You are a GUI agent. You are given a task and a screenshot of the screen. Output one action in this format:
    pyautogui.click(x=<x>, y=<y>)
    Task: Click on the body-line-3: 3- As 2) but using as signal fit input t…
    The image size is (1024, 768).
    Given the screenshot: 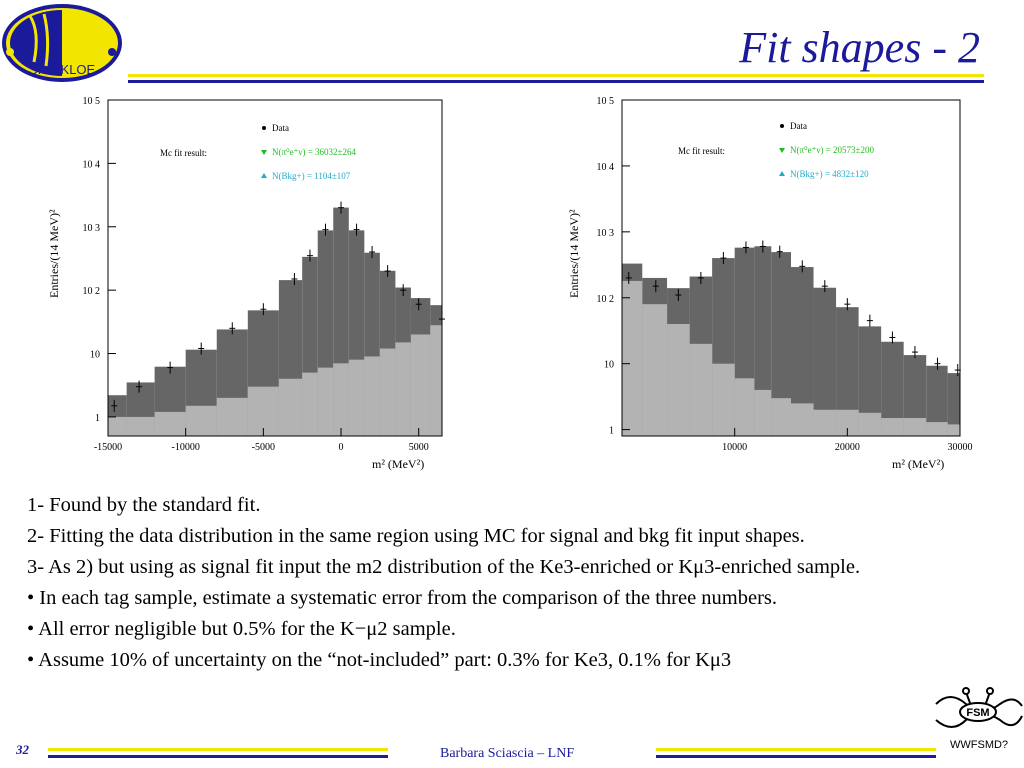 What is the action you would take?
    pyautogui.click(x=444, y=567)
    